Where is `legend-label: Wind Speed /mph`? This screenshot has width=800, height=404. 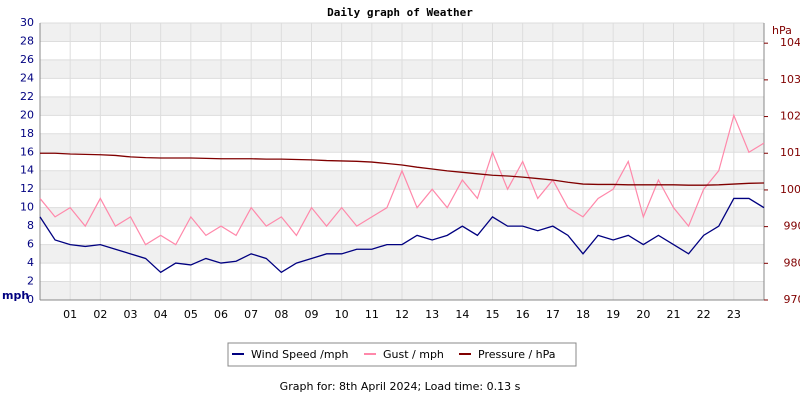
legend-label: Wind Speed /mph is located at coordinates (300, 354).